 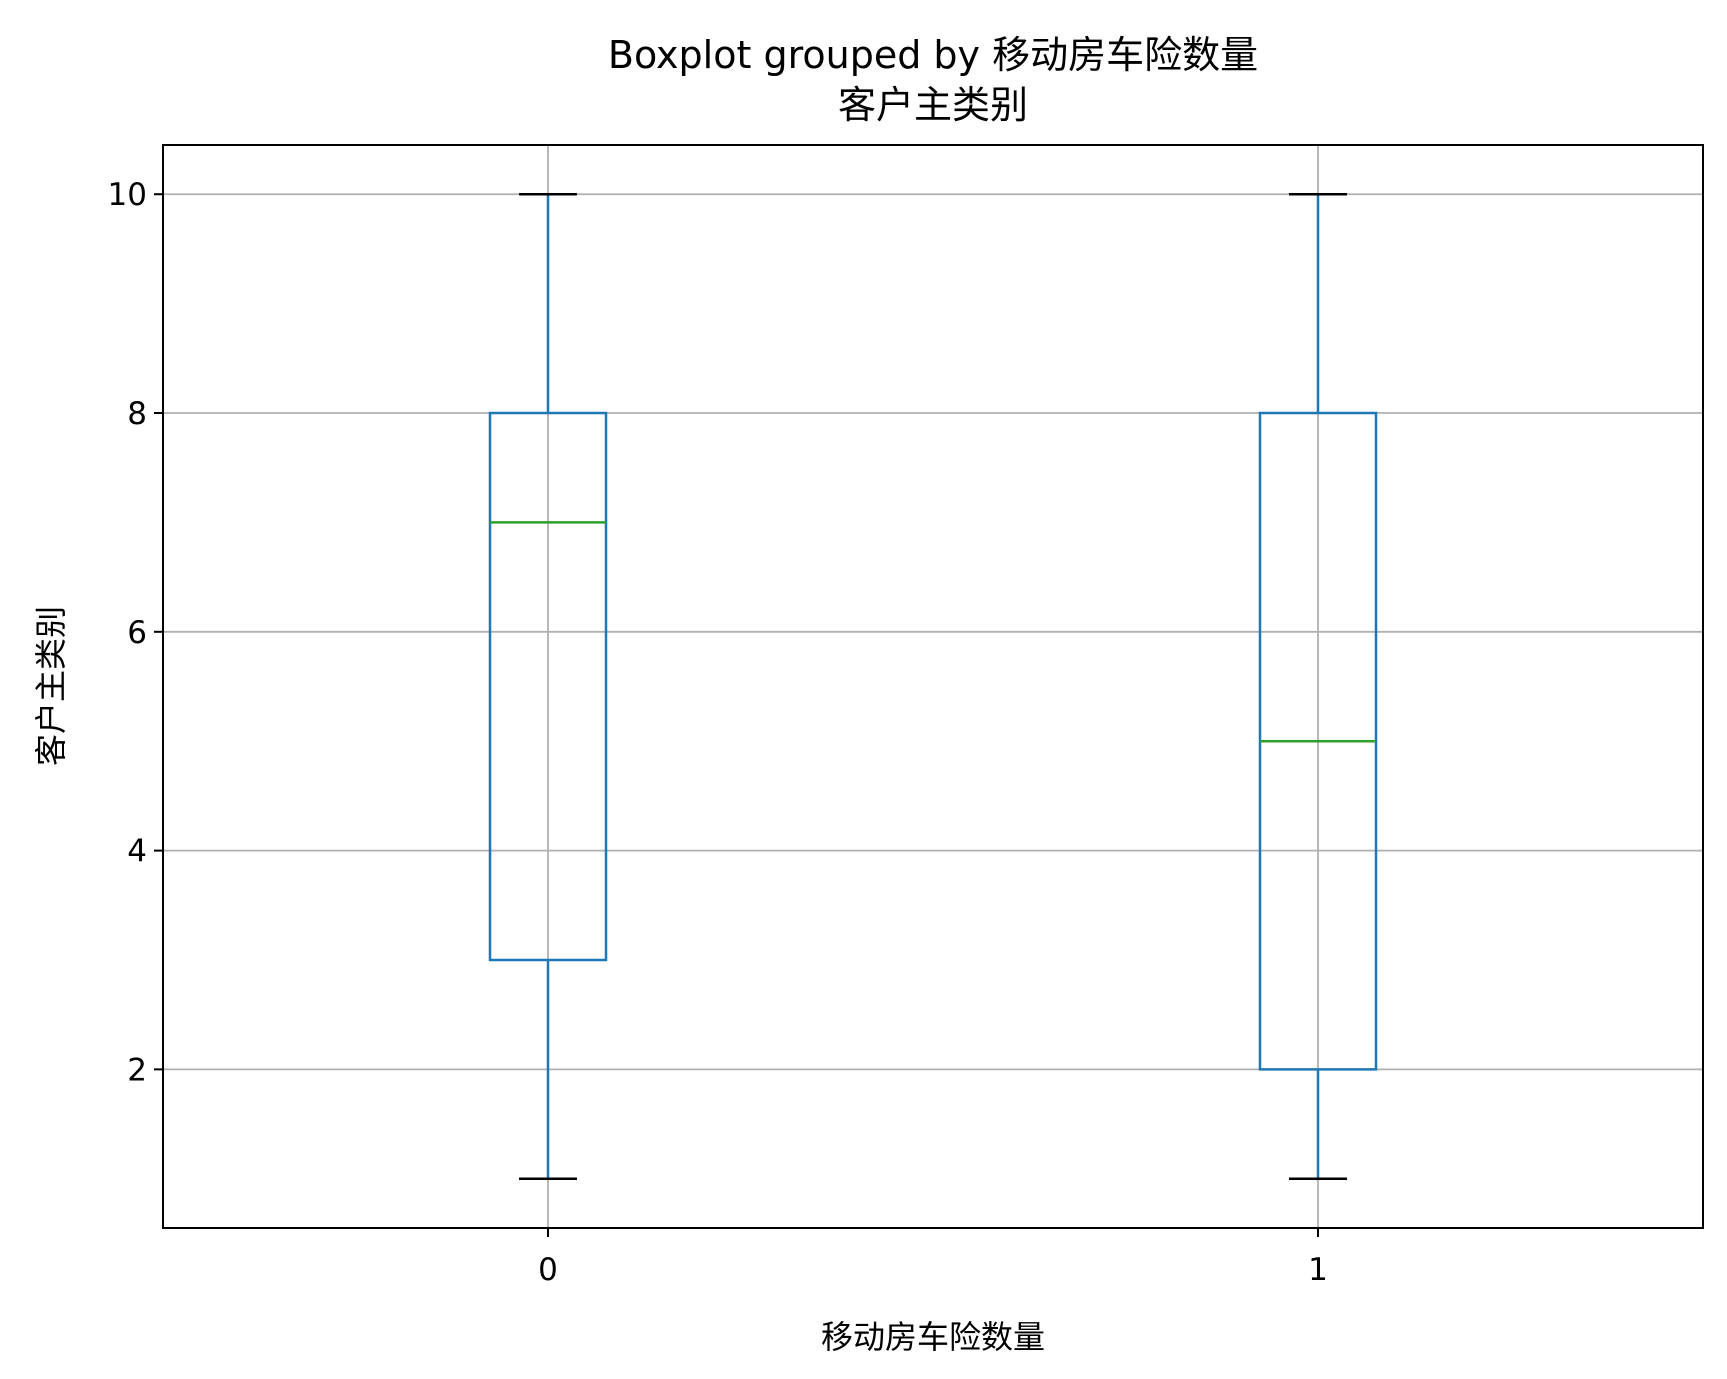 What do you see at coordinates (137, 1070) in the screenshot?
I see `y-tick-label: 2` at bounding box center [137, 1070].